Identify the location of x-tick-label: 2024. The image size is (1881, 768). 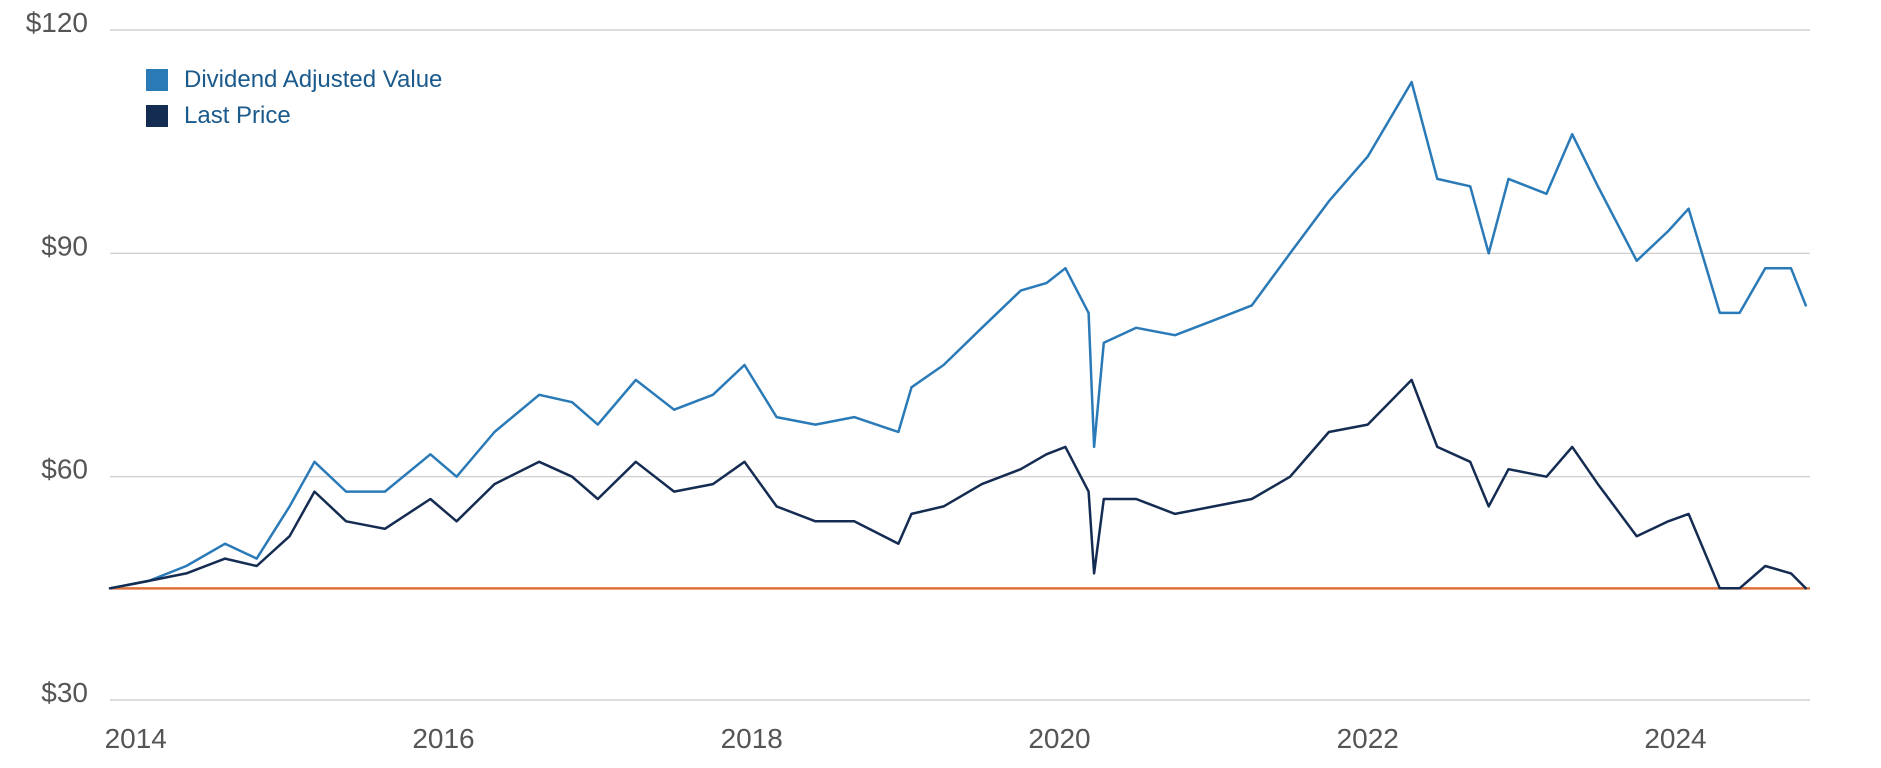
(1675, 738).